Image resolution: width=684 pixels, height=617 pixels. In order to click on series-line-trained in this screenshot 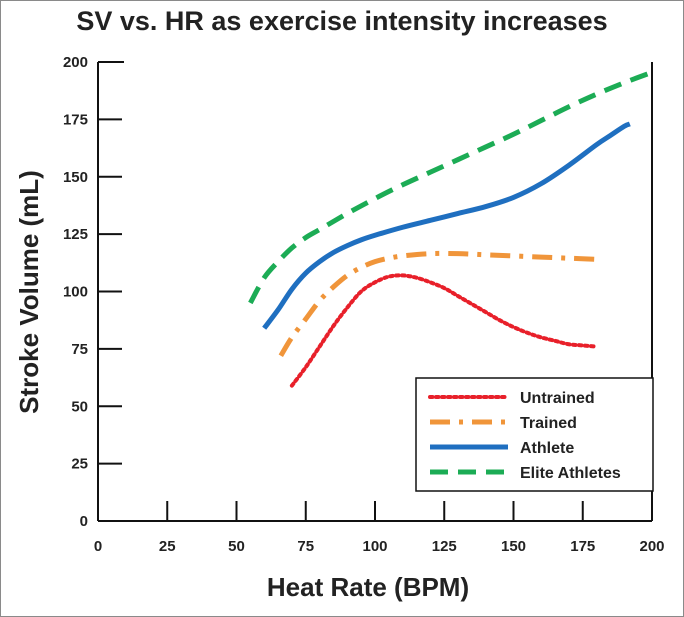, I will do `click(437, 304)`.